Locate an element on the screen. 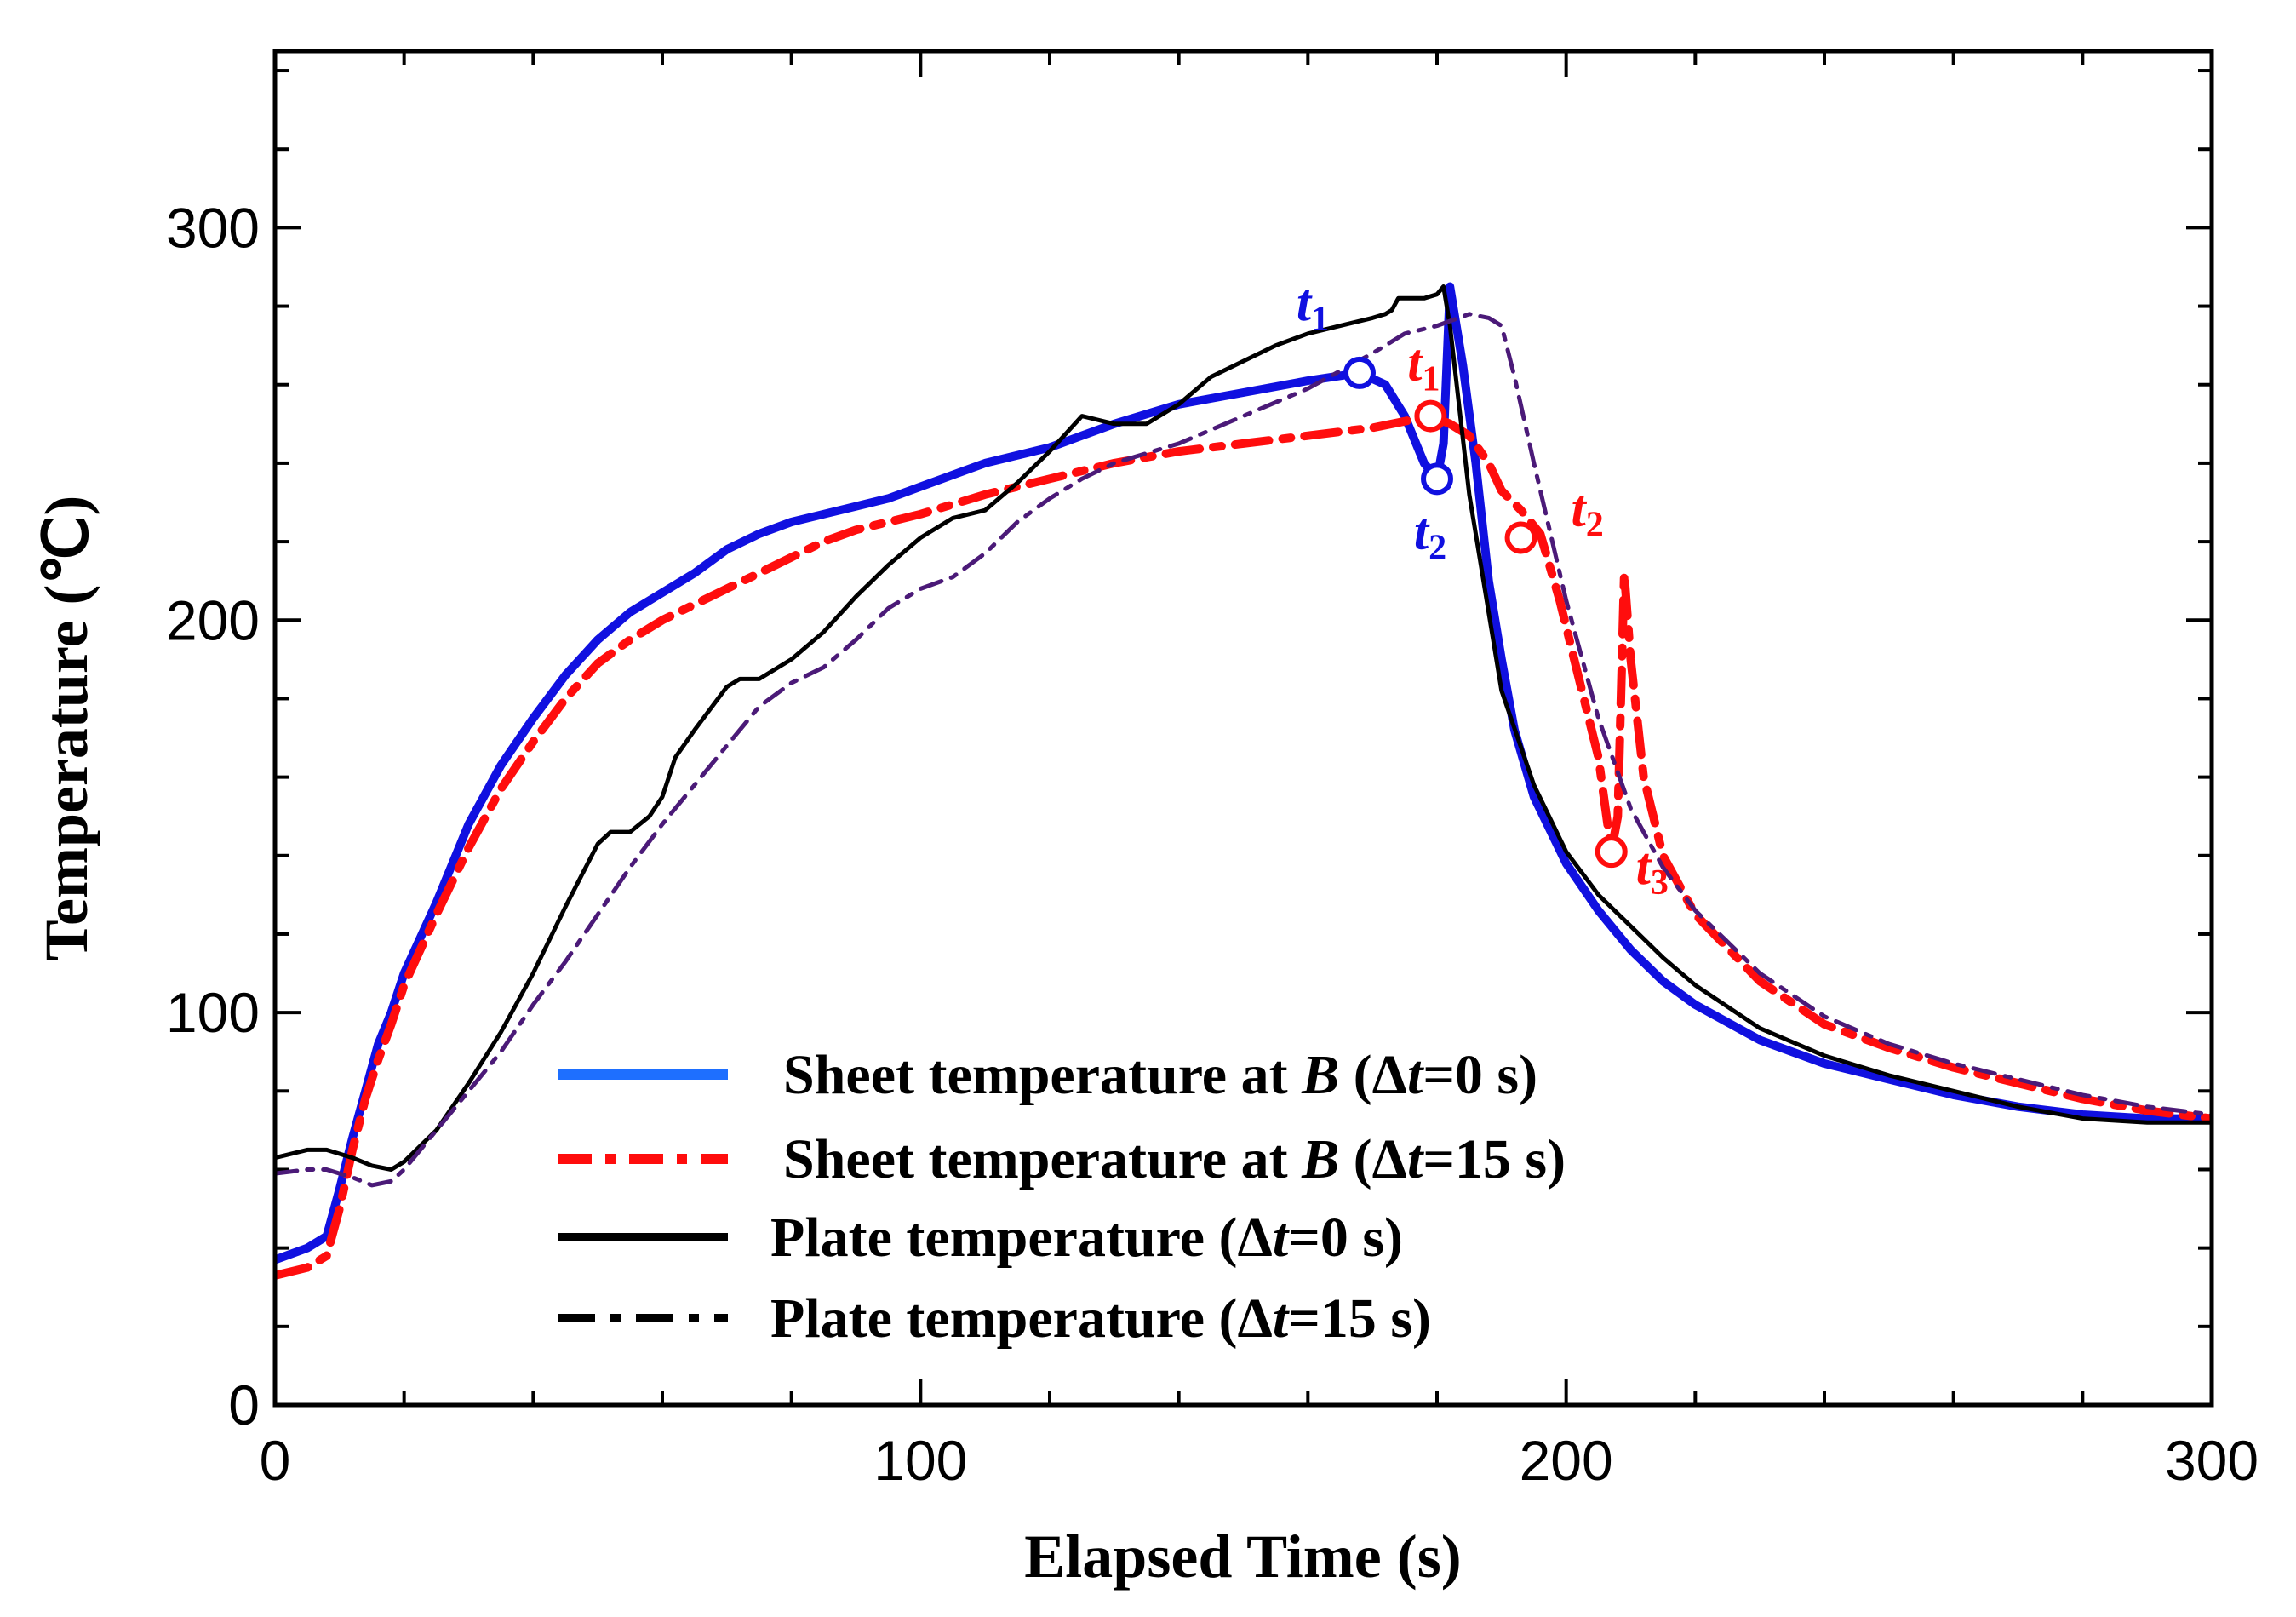 The height and width of the screenshot is (1617, 2296). y-tick-label: 0 is located at coordinates (244, 1404).